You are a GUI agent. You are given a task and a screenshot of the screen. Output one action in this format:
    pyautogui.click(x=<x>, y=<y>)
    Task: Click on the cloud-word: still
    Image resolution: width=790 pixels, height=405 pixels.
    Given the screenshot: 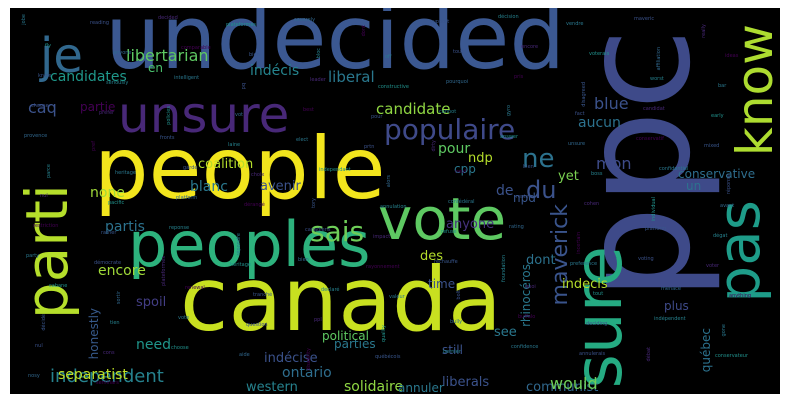 What is the action you would take?
    pyautogui.click(x=452, y=350)
    